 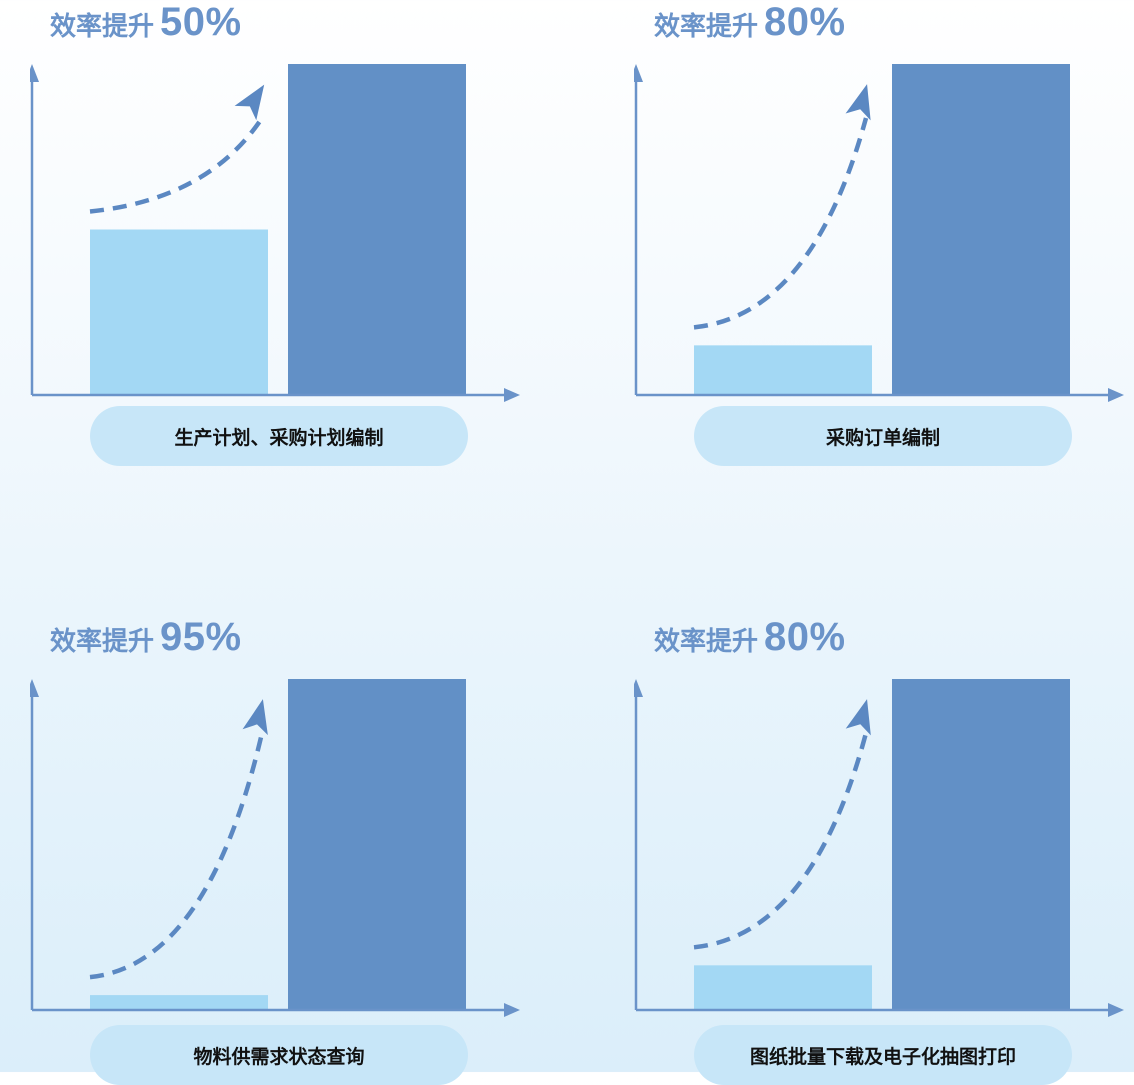 I want to click on category-label-pill: 物料供需求状态查询, so click(x=279, y=1055).